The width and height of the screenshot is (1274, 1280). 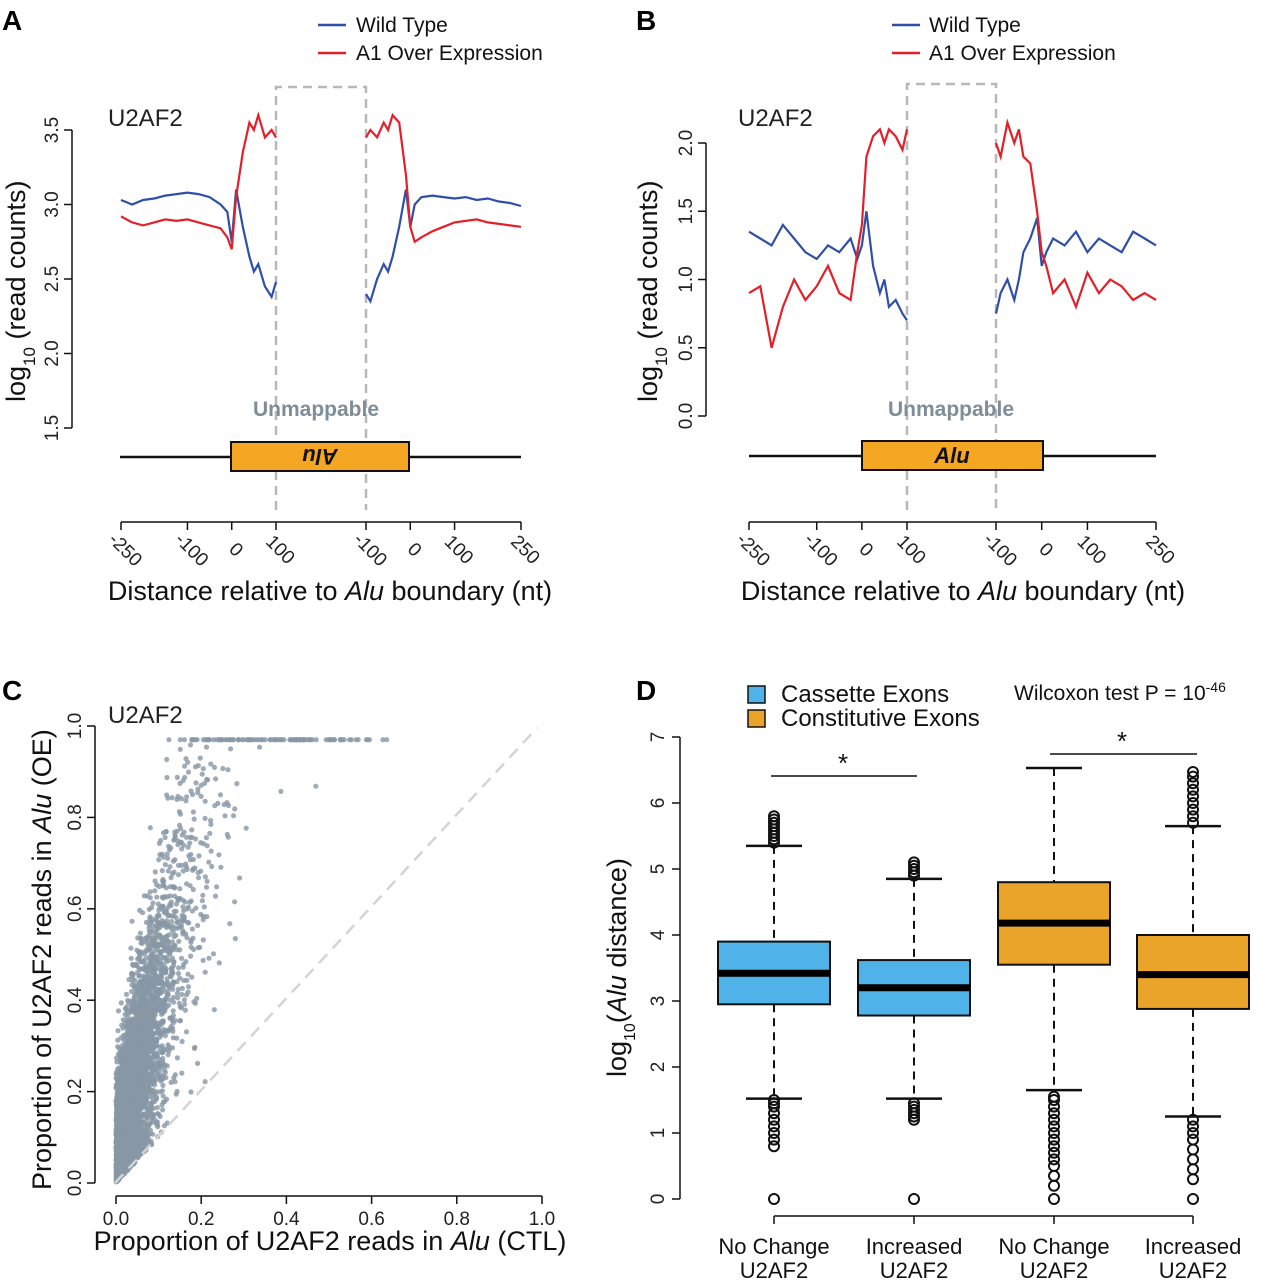 What do you see at coordinates (774, 1269) in the screenshot?
I see `category-label: U2AF2` at bounding box center [774, 1269].